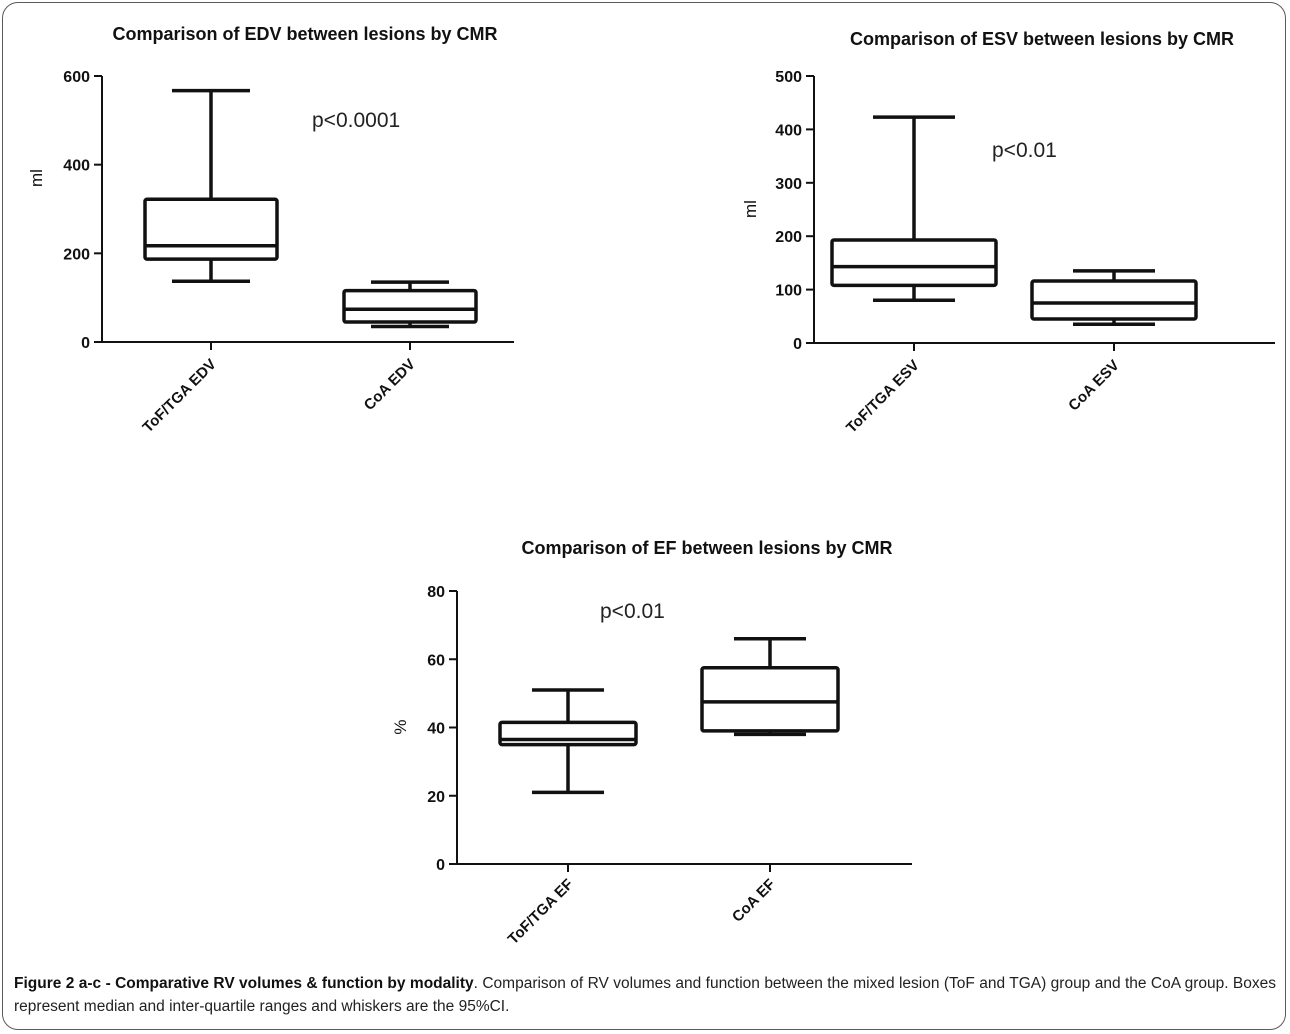 Image resolution: width=1290 pixels, height=1034 pixels. I want to click on p-value-annotation: p<0.0001, so click(356, 120).